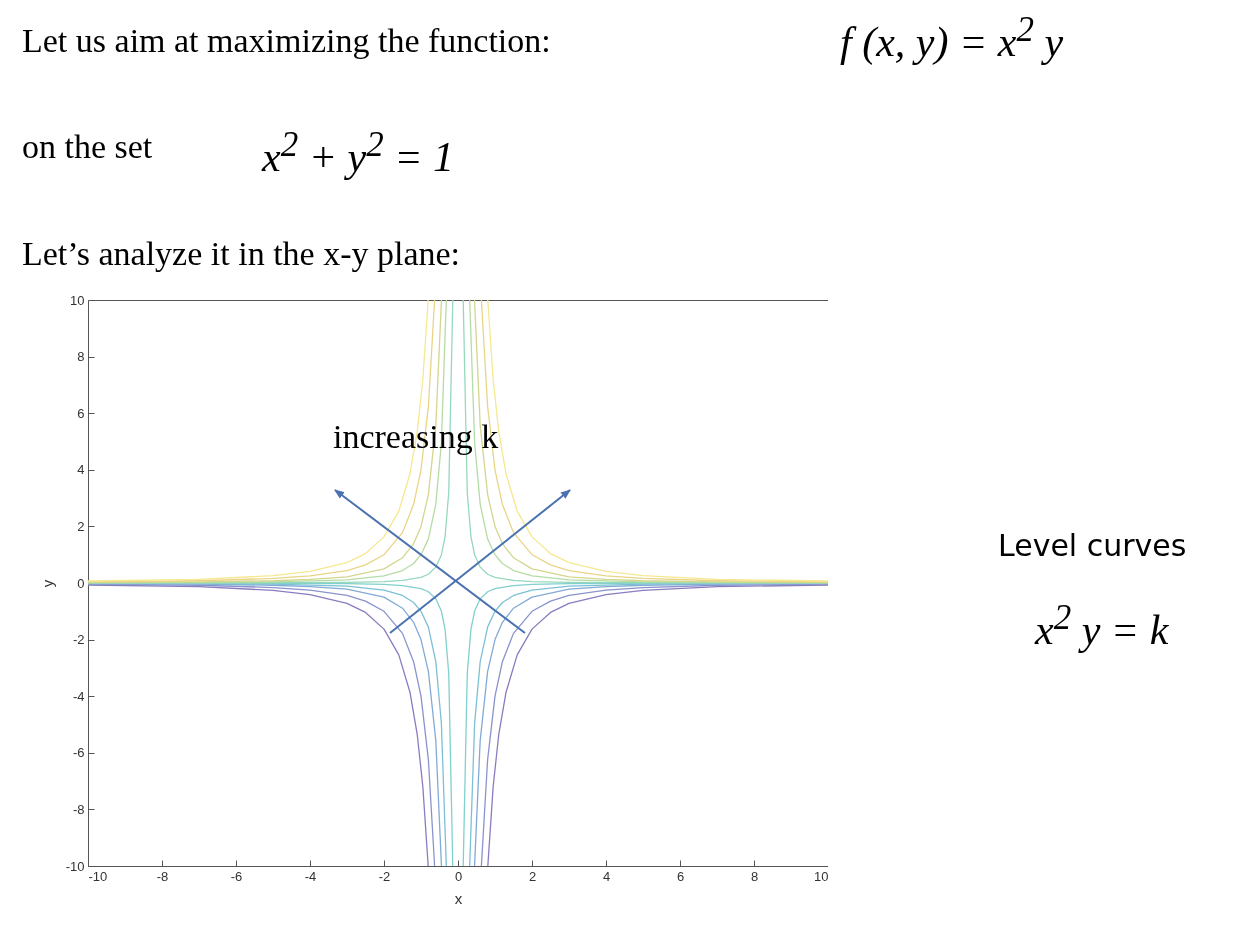  Describe the element at coordinates (81, 357) in the screenshot. I see `y-tick-label: 8` at that location.